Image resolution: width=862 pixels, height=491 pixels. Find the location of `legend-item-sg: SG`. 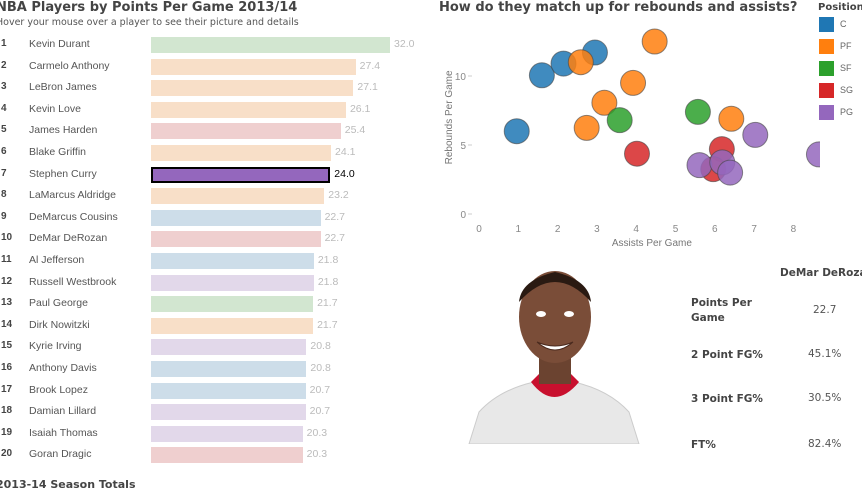

legend-item-sg: SG is located at coordinates (840, 91).